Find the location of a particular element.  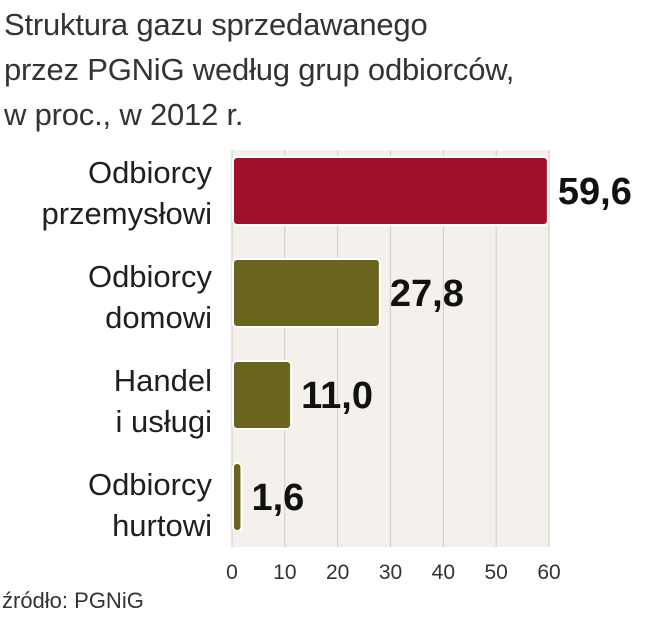

title-line: przez PGNiG według grup odbiorców, is located at coordinates (259, 69).